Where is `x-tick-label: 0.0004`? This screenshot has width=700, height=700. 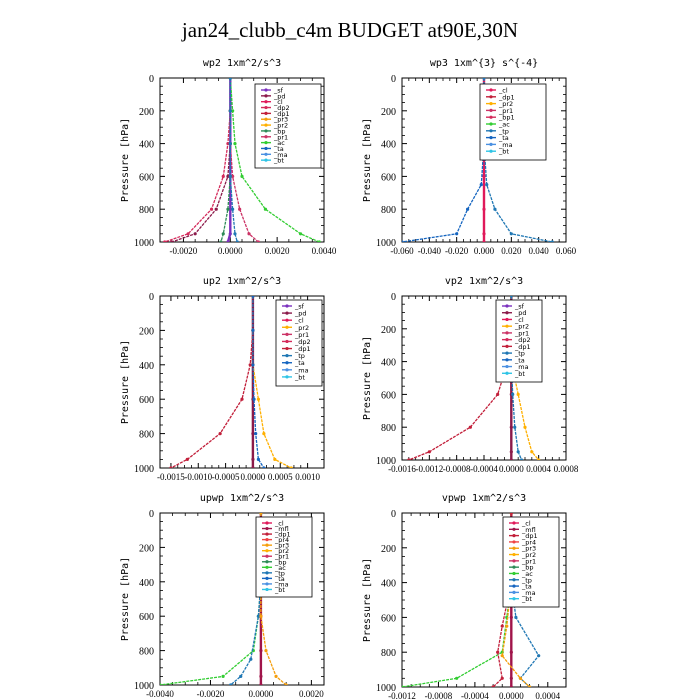 x-tick-label: 0.0004 is located at coordinates (547, 695).